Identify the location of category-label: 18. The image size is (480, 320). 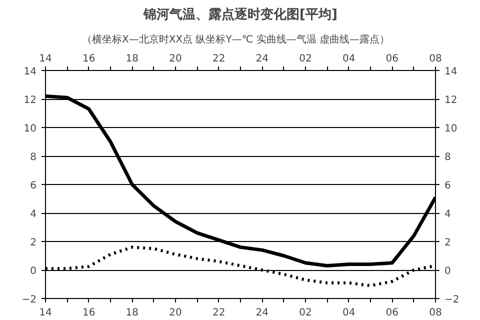
(132, 313).